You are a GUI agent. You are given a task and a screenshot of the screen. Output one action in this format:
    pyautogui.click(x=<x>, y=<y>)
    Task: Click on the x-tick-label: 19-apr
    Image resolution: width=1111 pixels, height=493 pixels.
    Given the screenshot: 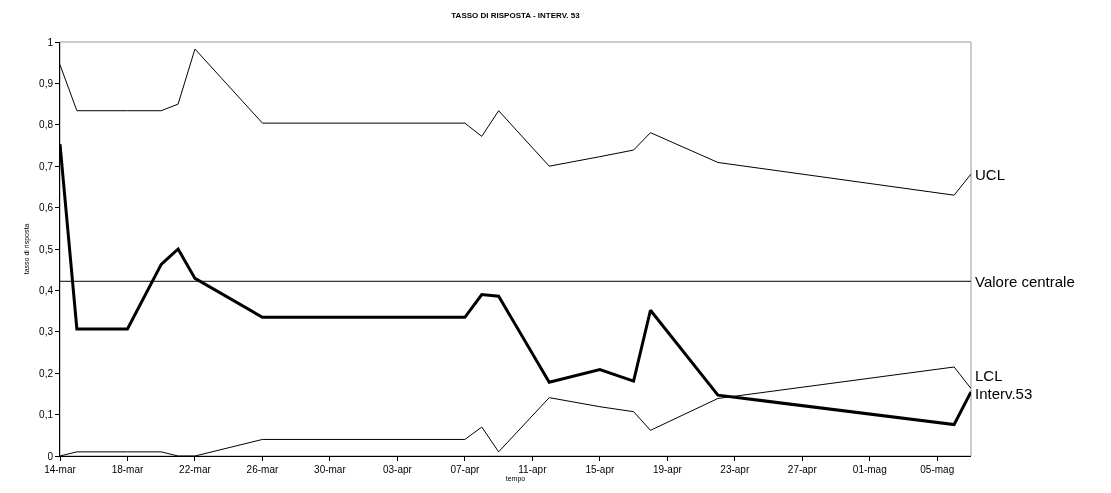 What is the action you would take?
    pyautogui.click(x=667, y=469)
    